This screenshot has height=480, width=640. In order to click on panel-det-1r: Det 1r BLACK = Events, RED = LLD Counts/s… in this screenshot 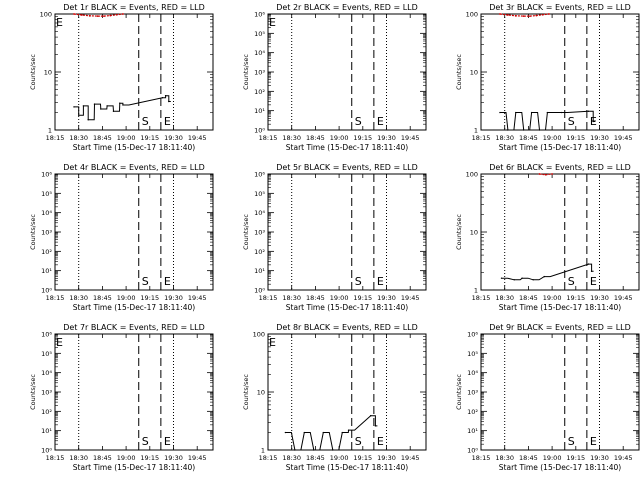, I will do `click(121, 77)`.